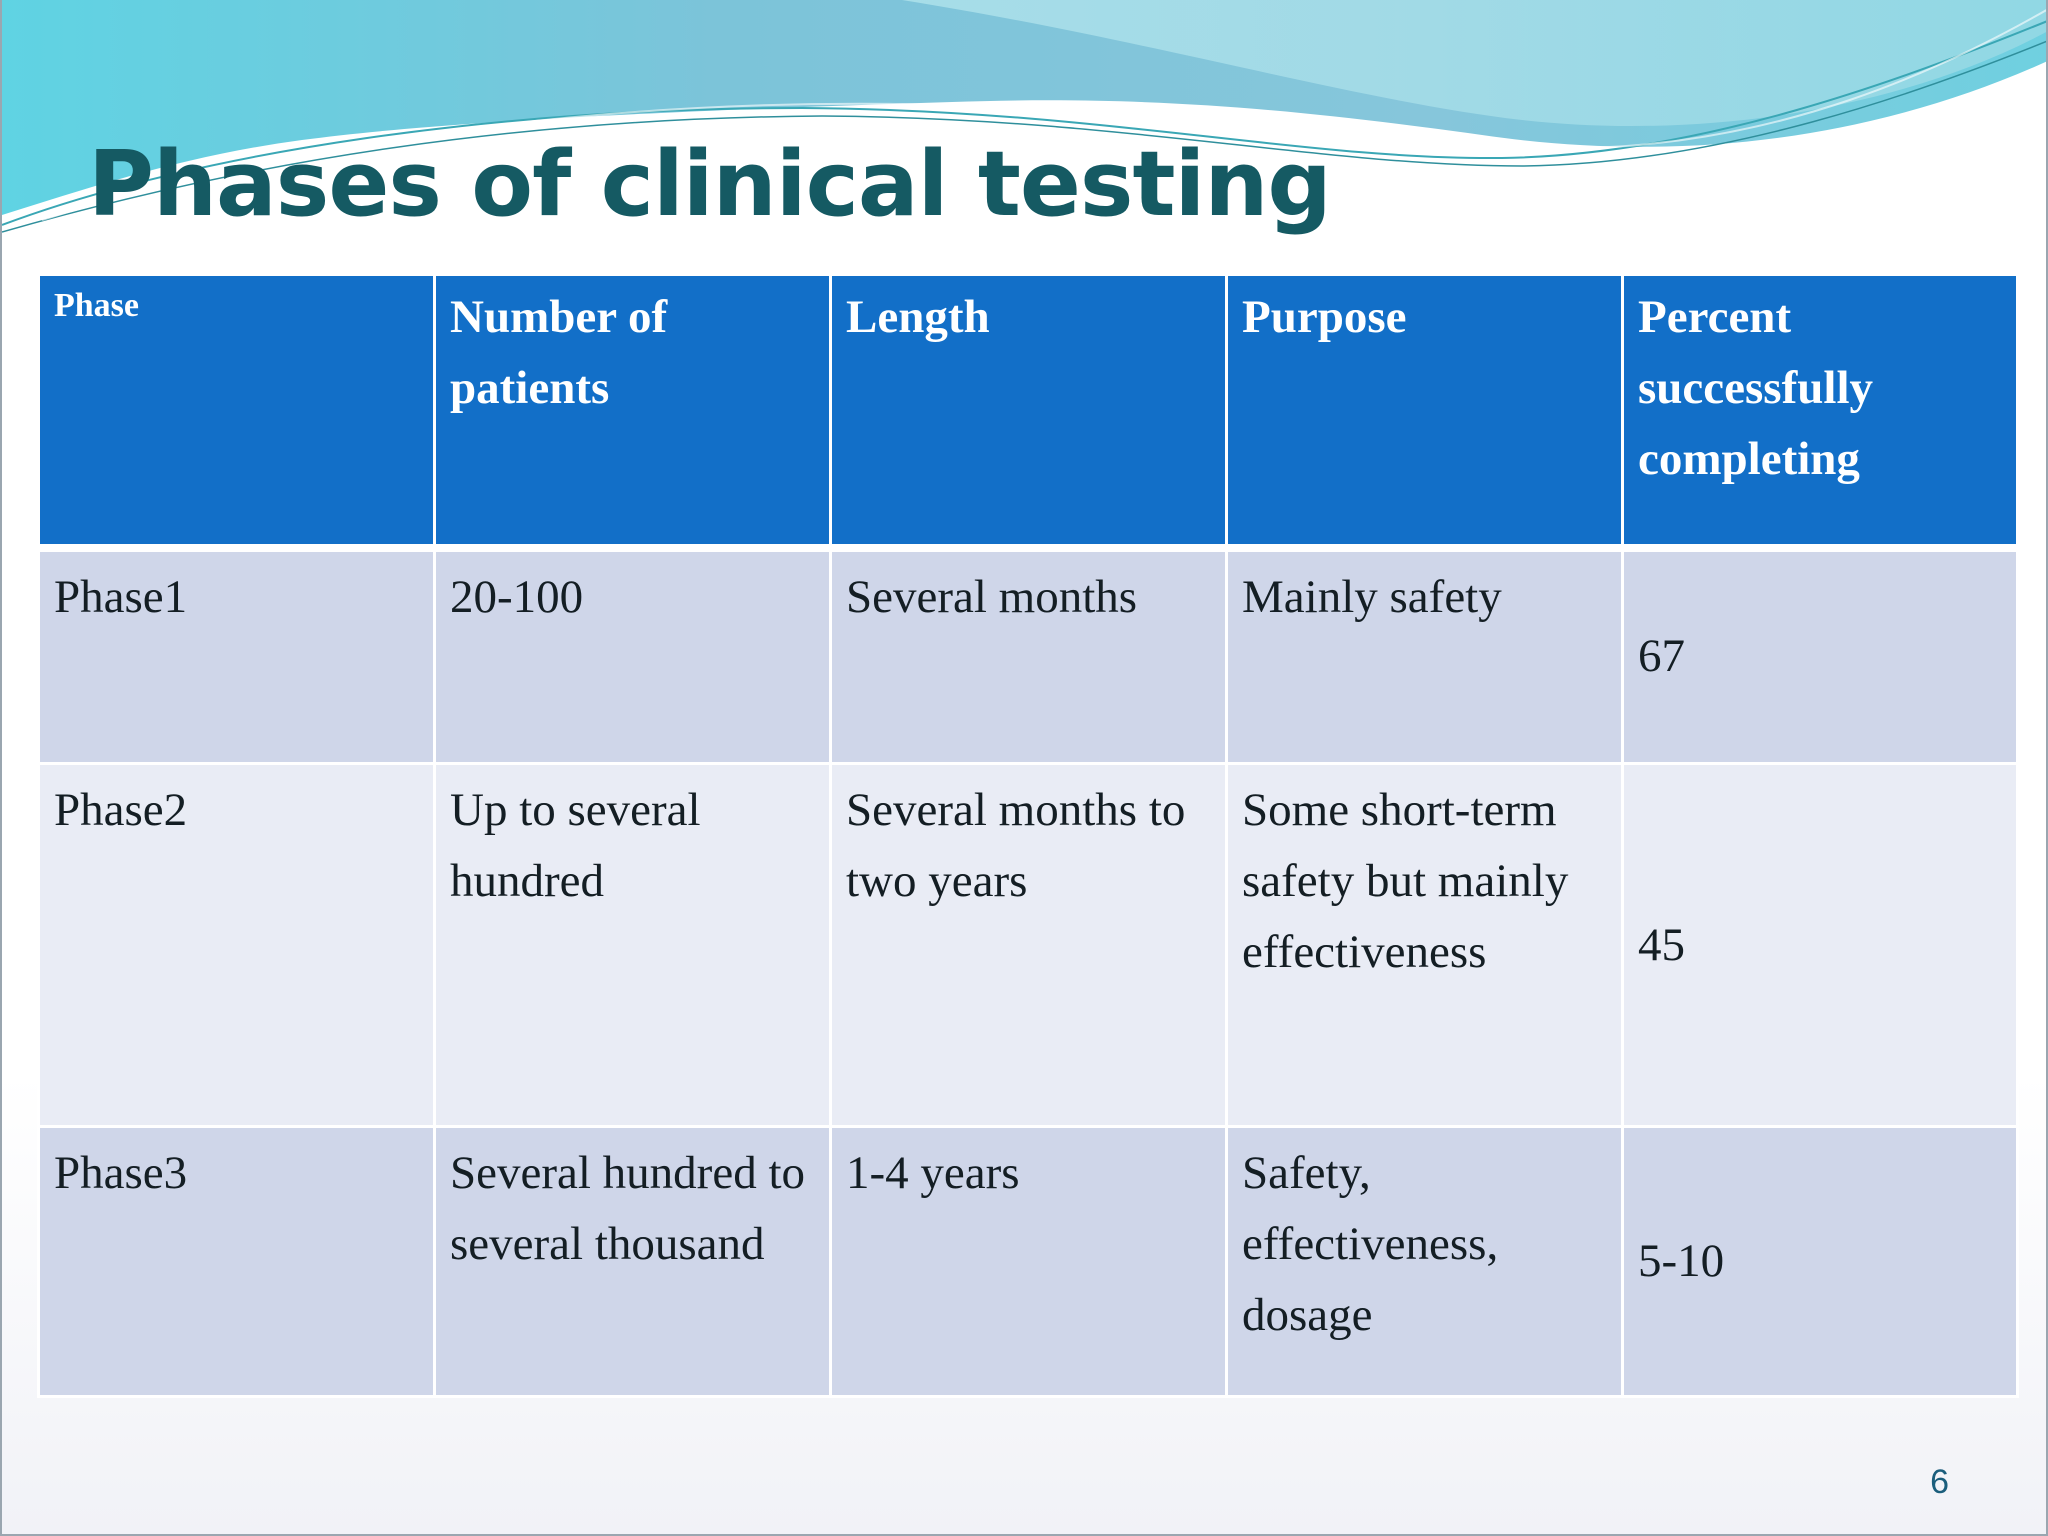  I want to click on cell-purpose: Mainly safety, so click(1424, 655).